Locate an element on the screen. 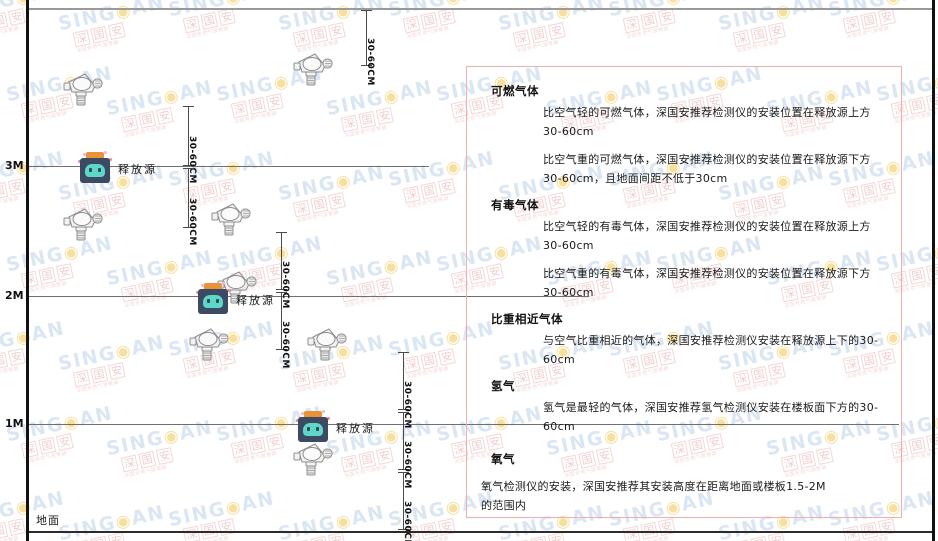  left-axis-line is located at coordinates (27, 270).